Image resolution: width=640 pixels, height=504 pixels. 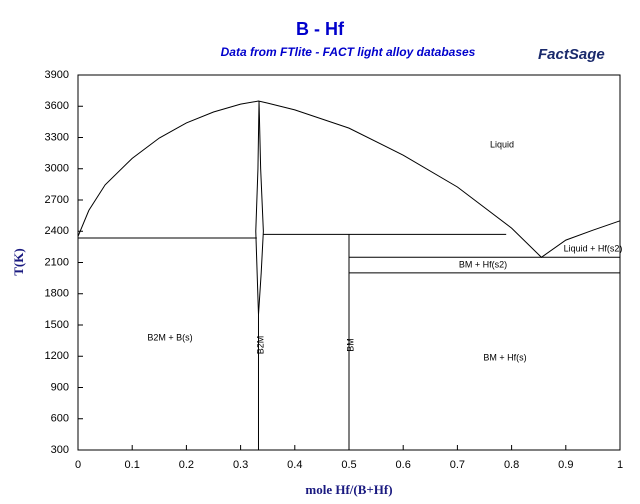 What do you see at coordinates (593, 248) in the screenshot?
I see `region-label: Liquid + Hf(s2)` at bounding box center [593, 248].